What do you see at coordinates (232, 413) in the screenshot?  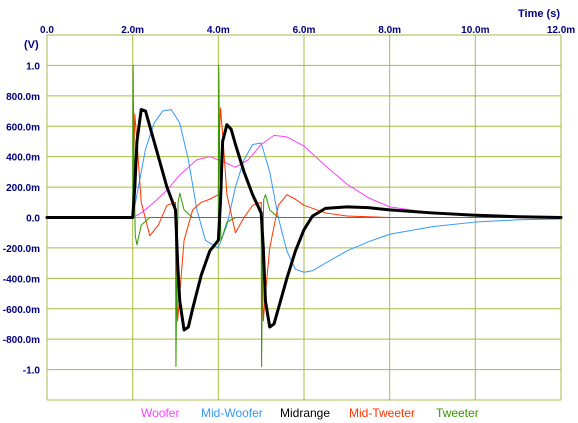 I see `legend-item-mid-woofer: Mid-Woofer` at bounding box center [232, 413].